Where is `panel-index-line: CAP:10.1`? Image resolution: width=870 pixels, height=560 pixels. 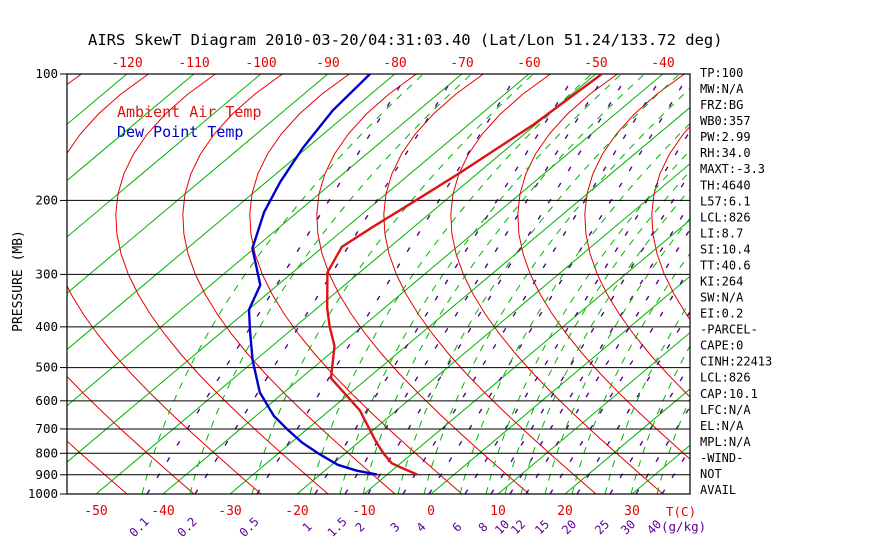 panel-index-line: CAP:10.1 is located at coordinates (729, 394).